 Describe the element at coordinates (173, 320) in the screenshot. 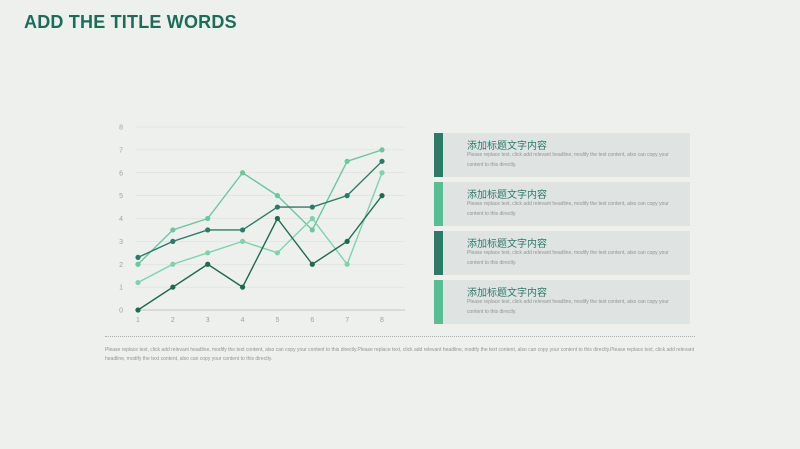

I see `x-tick-label: 2` at that location.